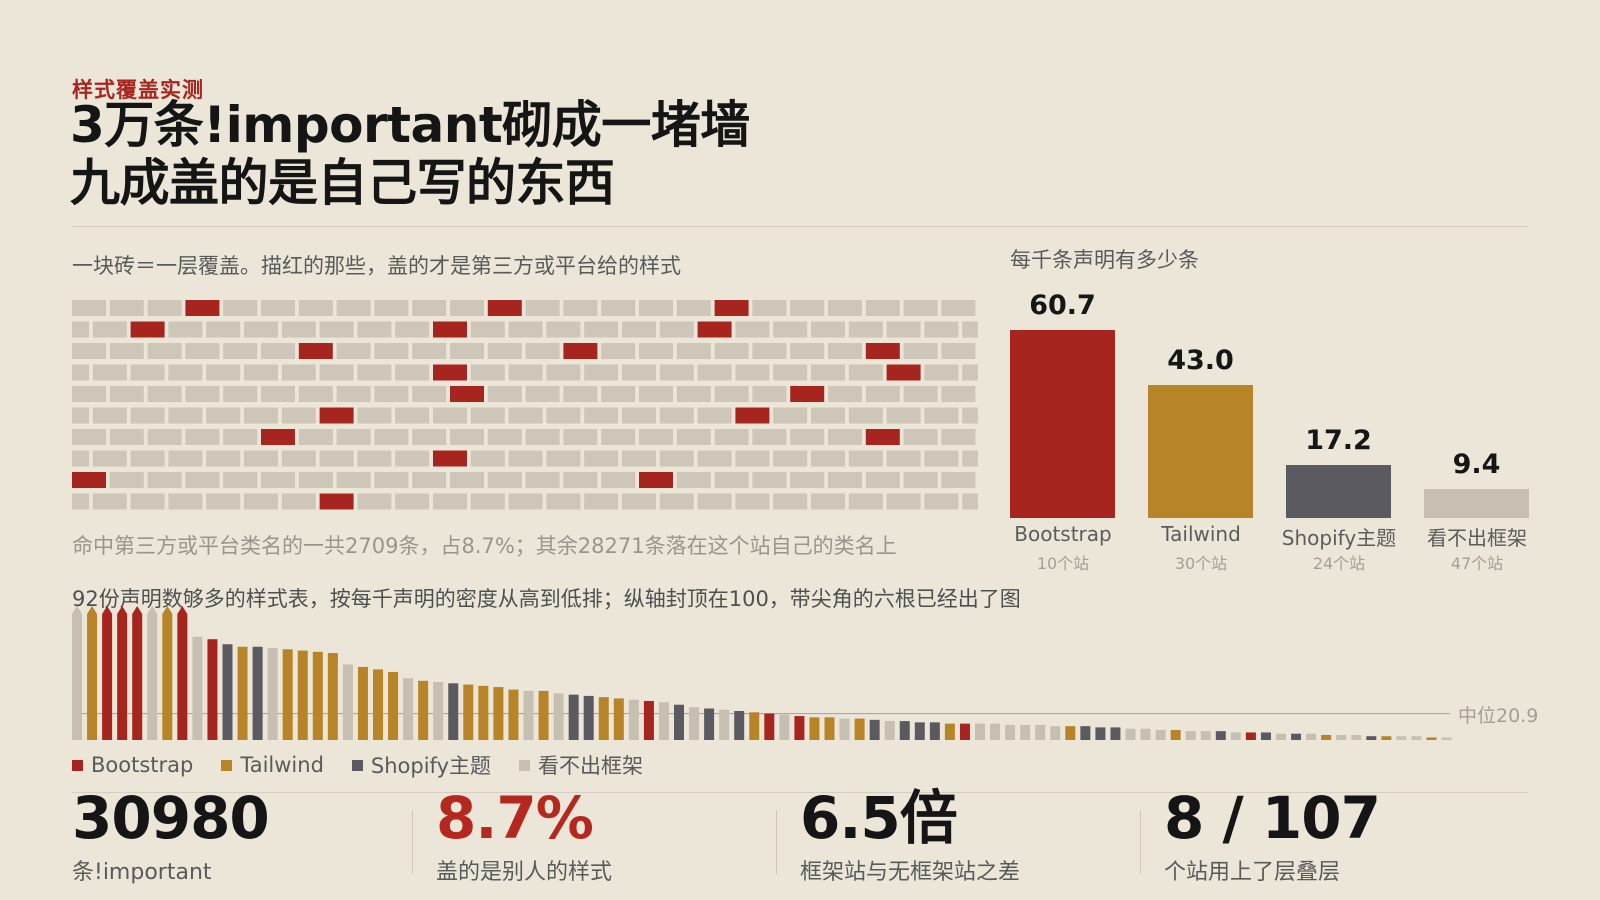 This screenshot has width=1600, height=900. Describe the element at coordinates (376, 266) in the screenshot. I see `wall-caption: 一块砖＝一层覆盖。描红的那些，盖的才是第三方或平台给的样式` at that location.